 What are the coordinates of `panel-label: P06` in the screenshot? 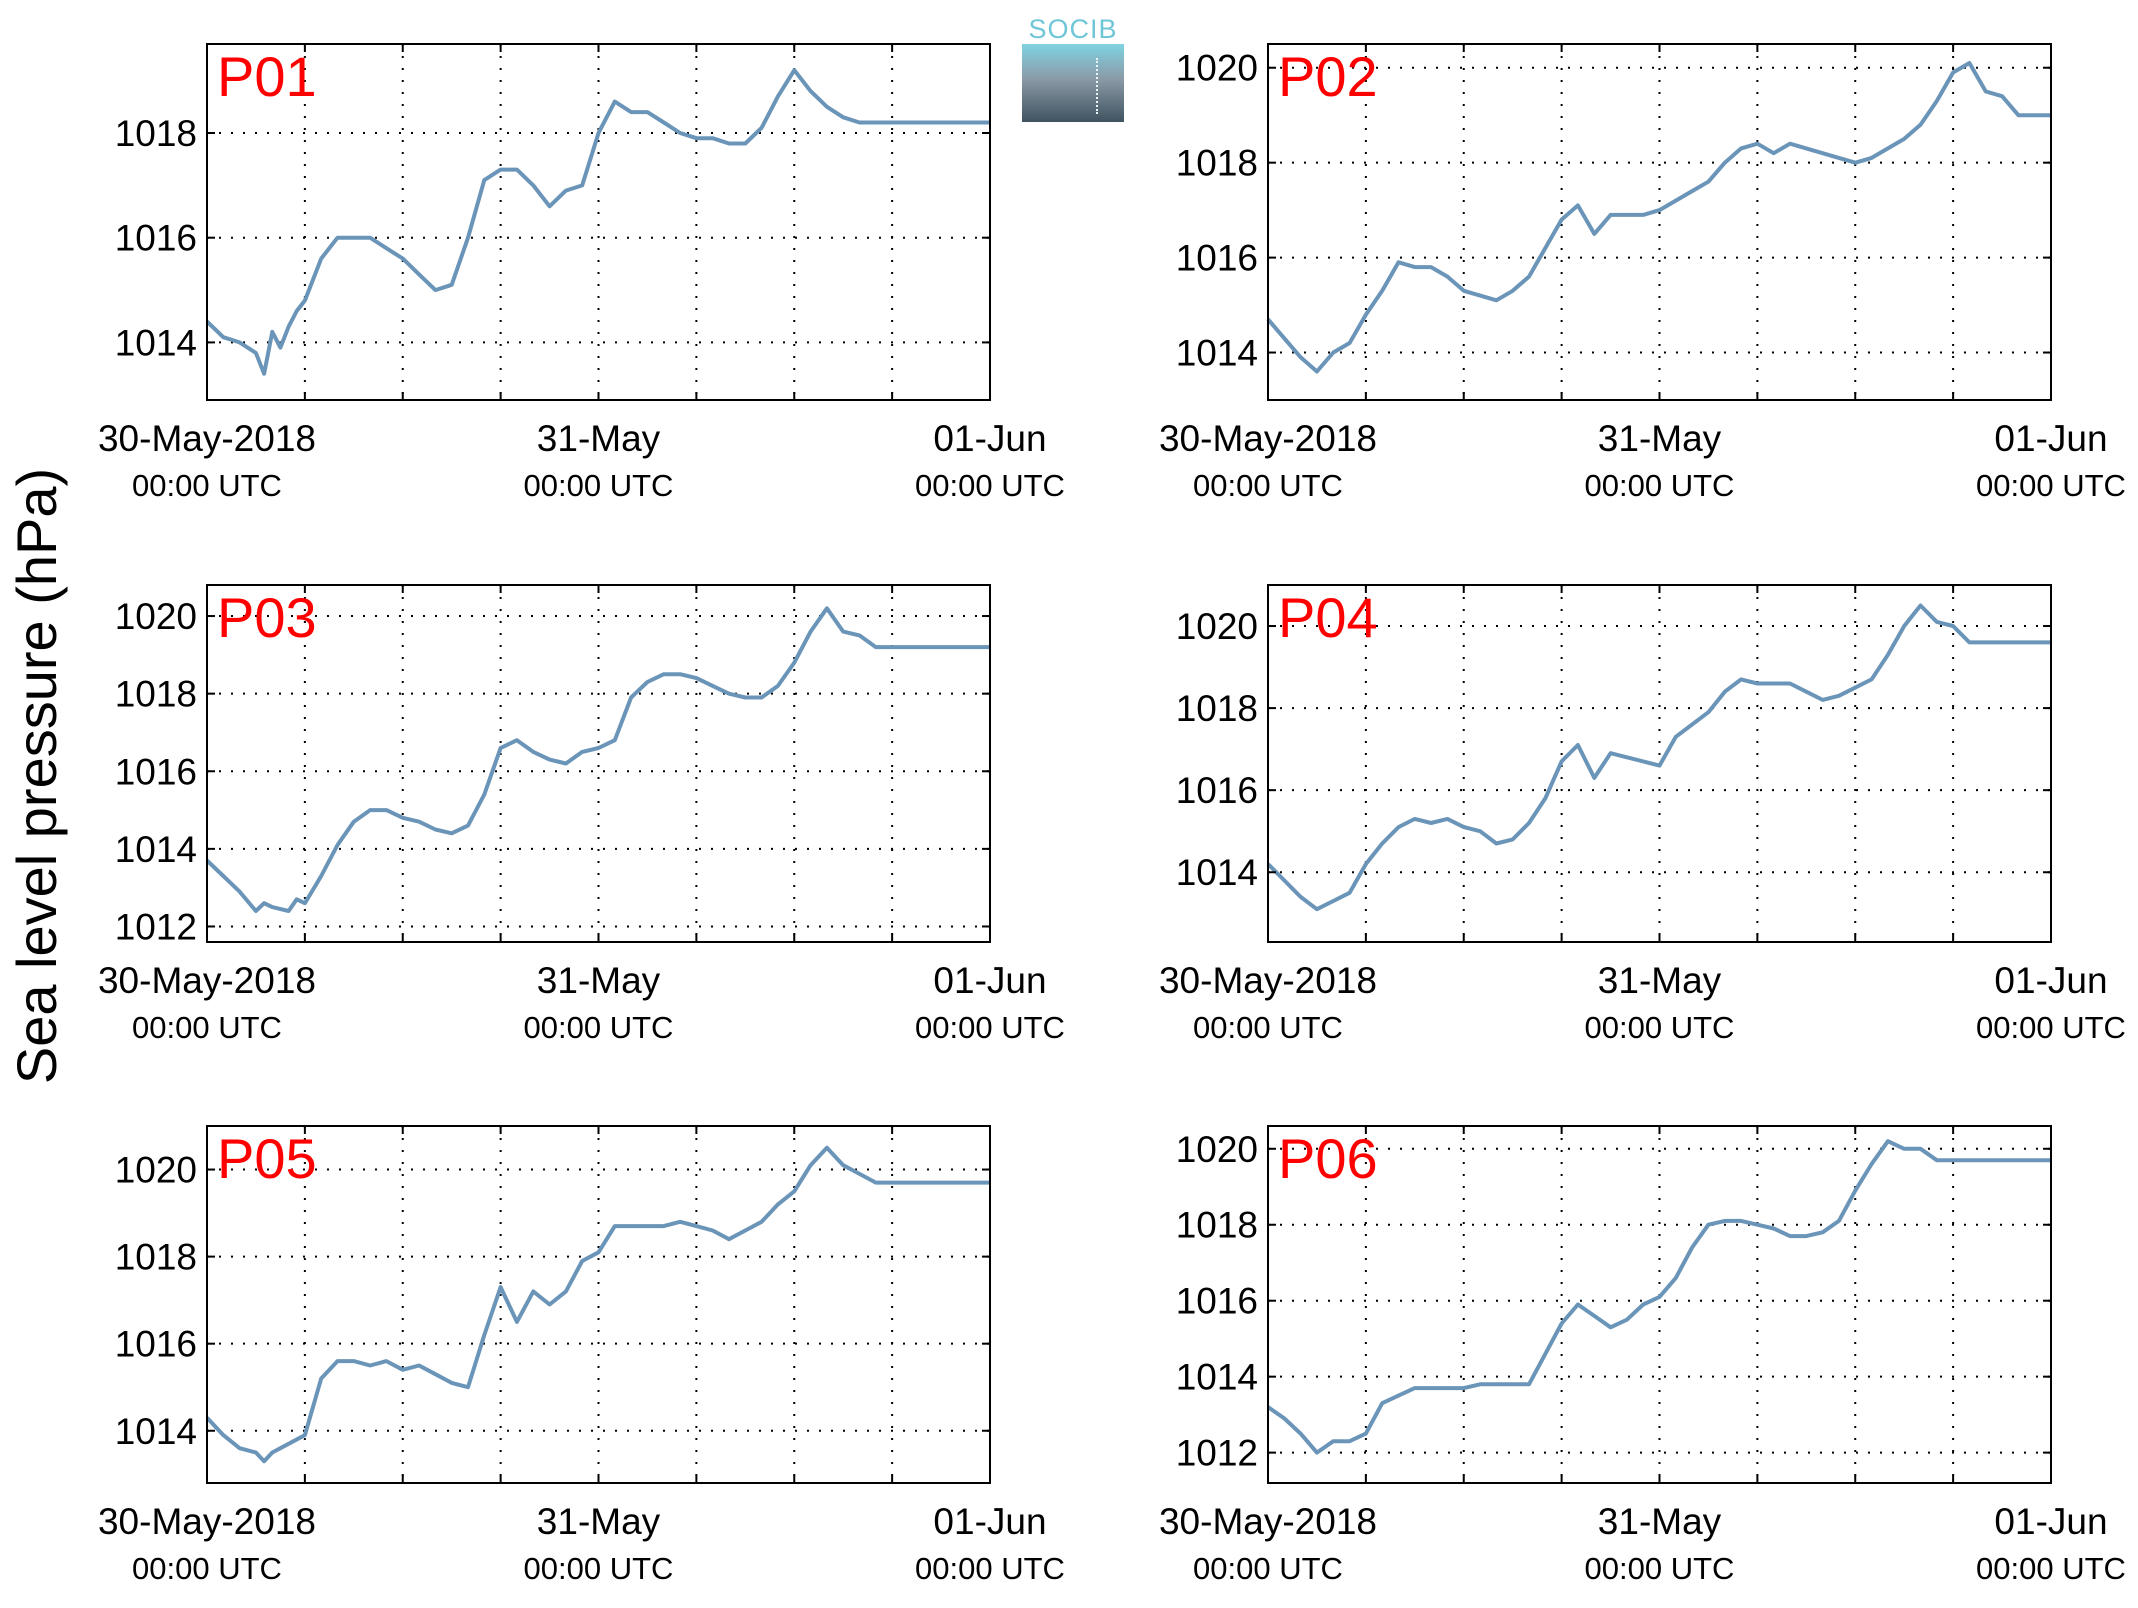 It's located at (1328, 1158).